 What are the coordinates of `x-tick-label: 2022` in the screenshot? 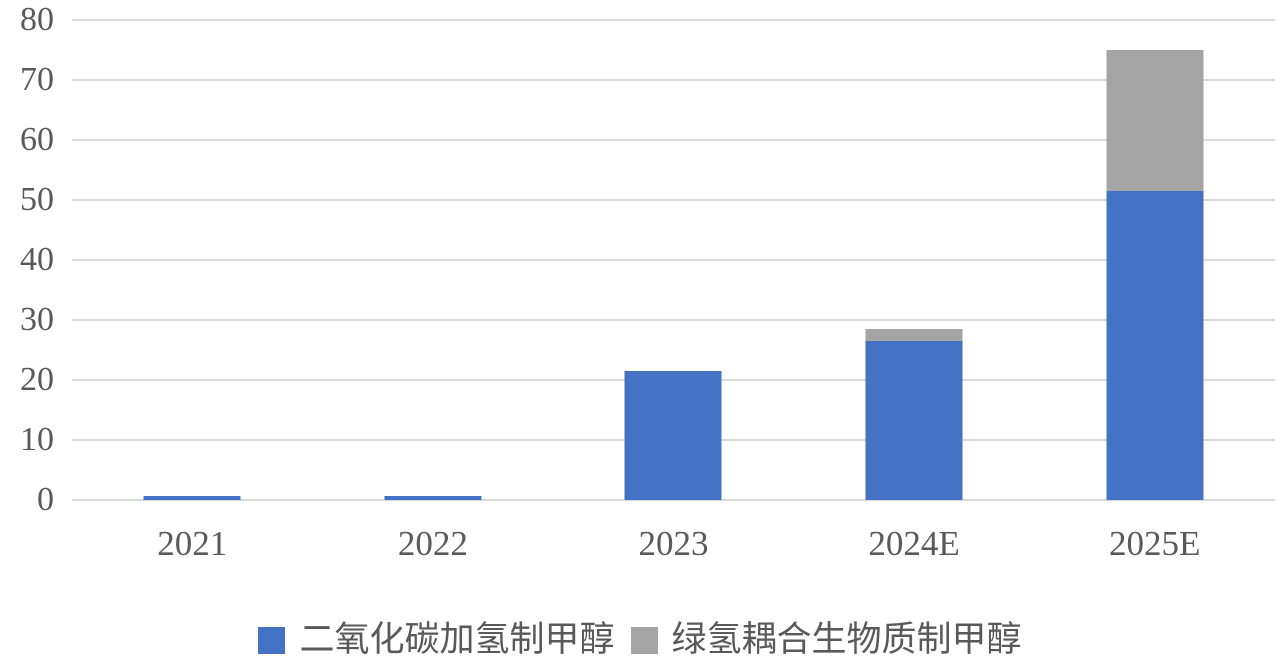 It's located at (432, 543).